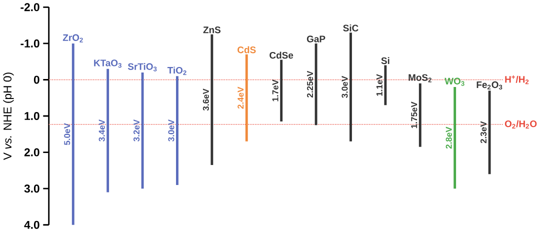  Describe the element at coordinates (136, 130) in the screenshot. I see `data-label: 3.2eV` at that location.